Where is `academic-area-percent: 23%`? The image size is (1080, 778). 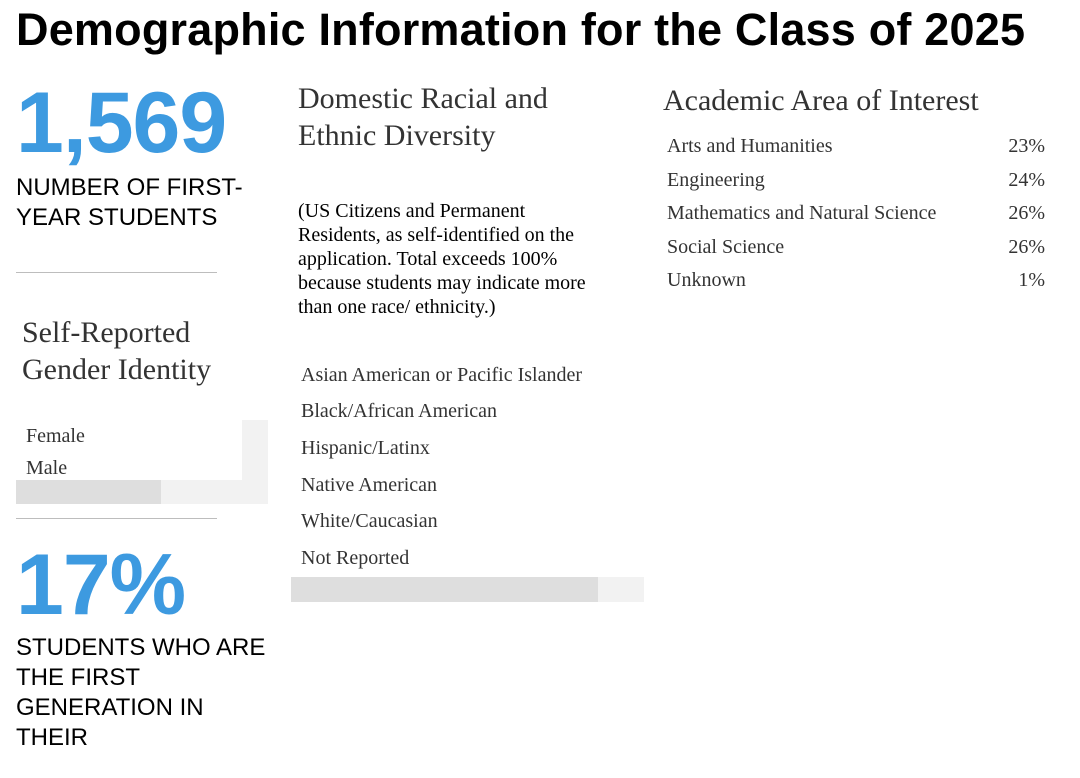 academic-area-percent: 23% is located at coordinates (1026, 146).